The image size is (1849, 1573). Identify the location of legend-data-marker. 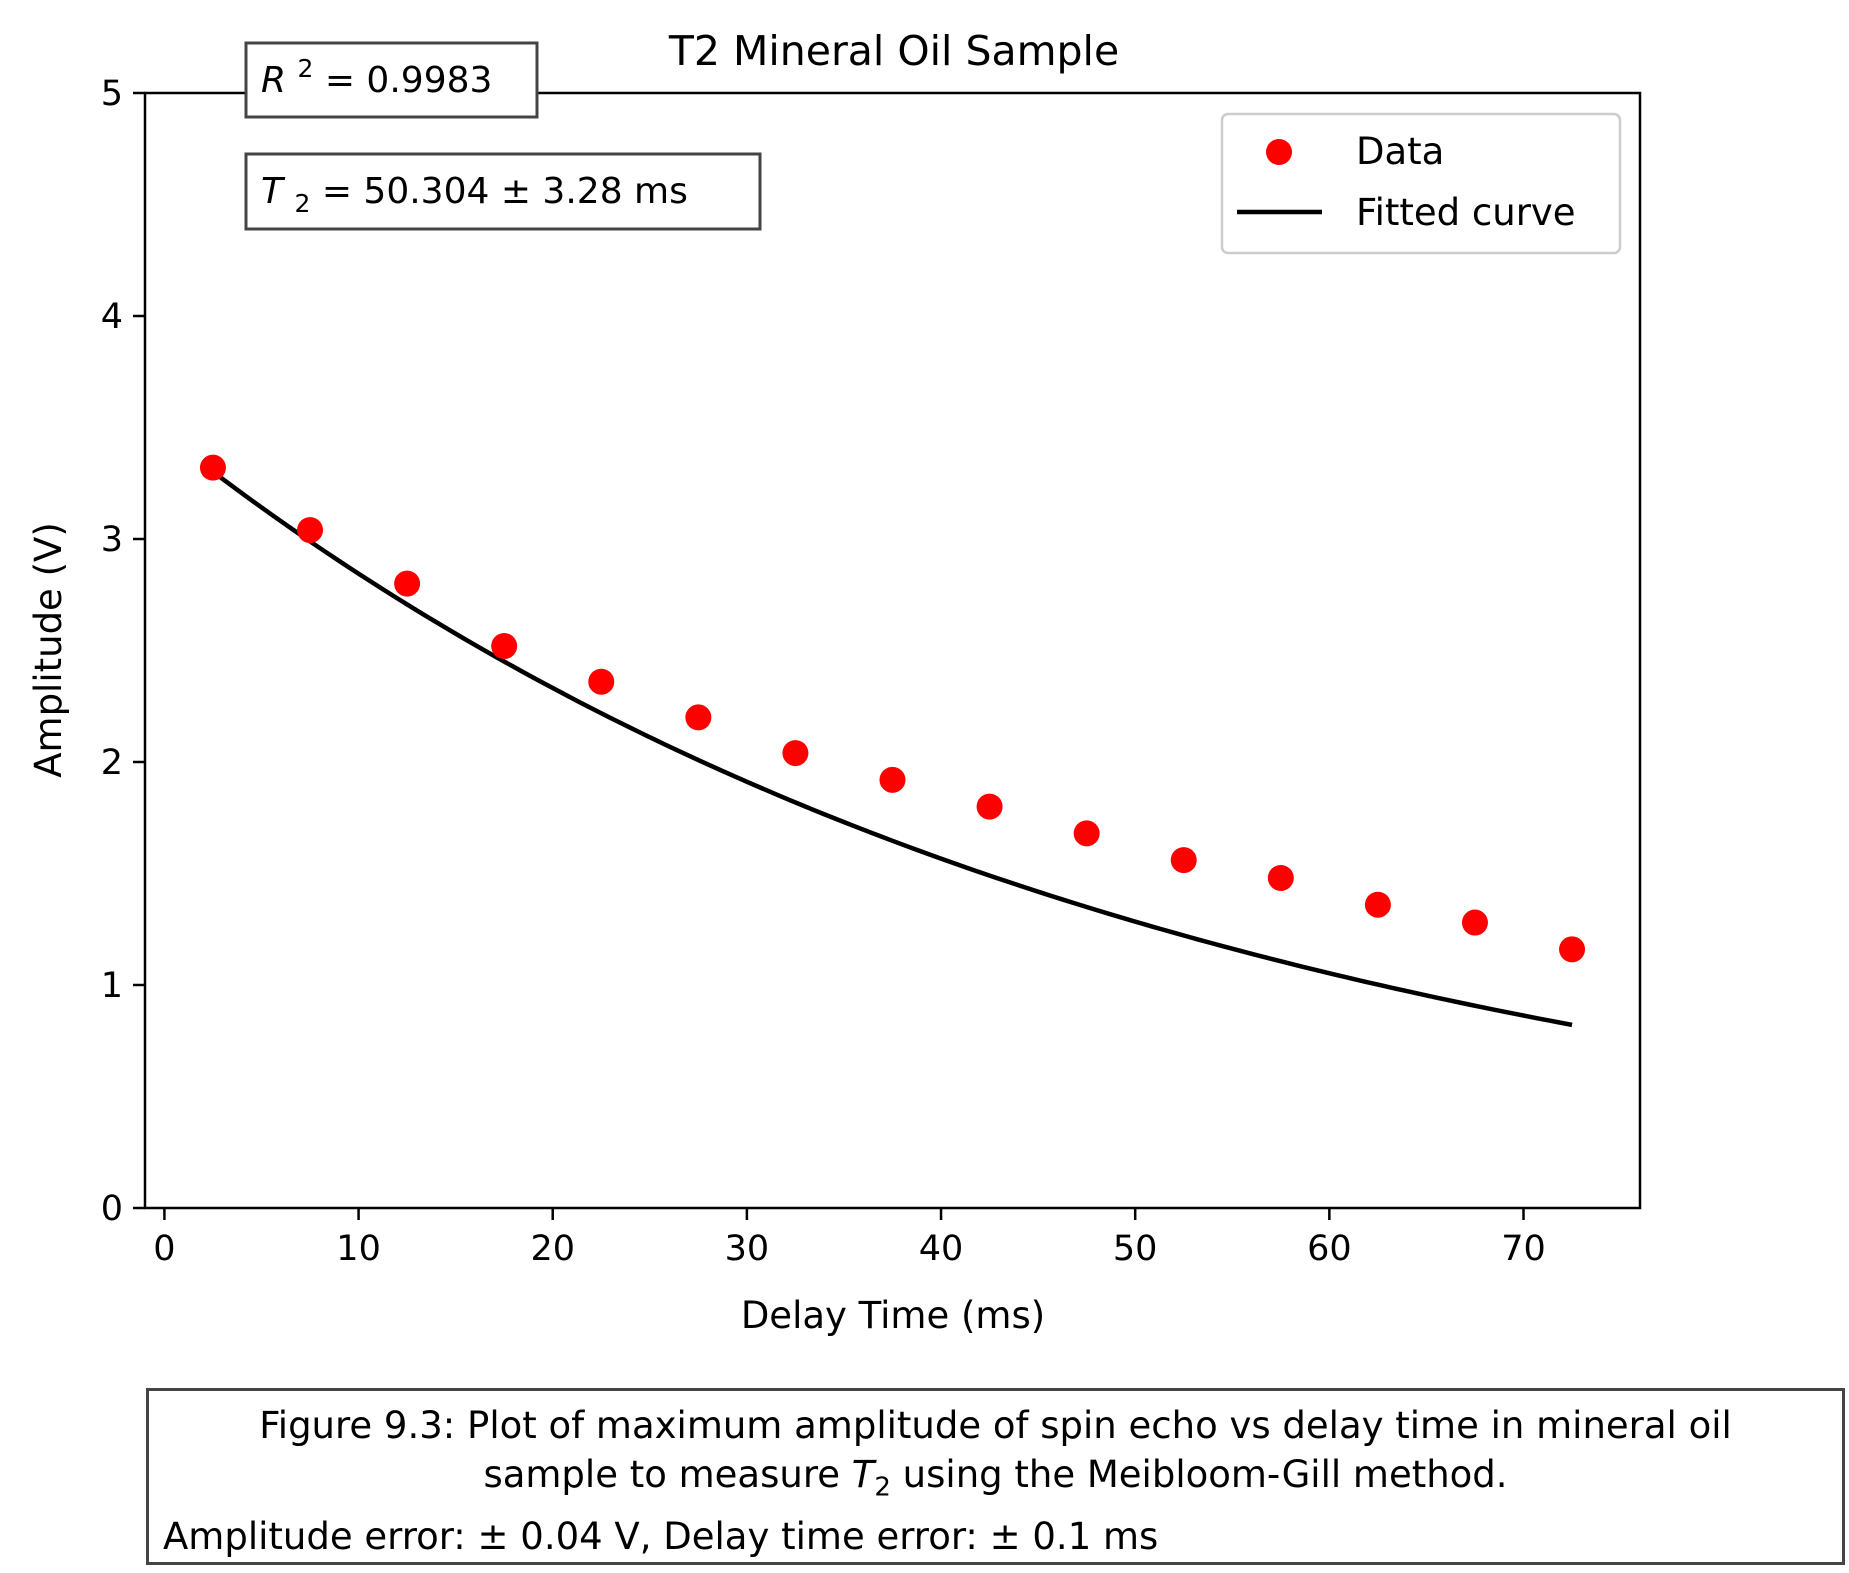
(1279, 152).